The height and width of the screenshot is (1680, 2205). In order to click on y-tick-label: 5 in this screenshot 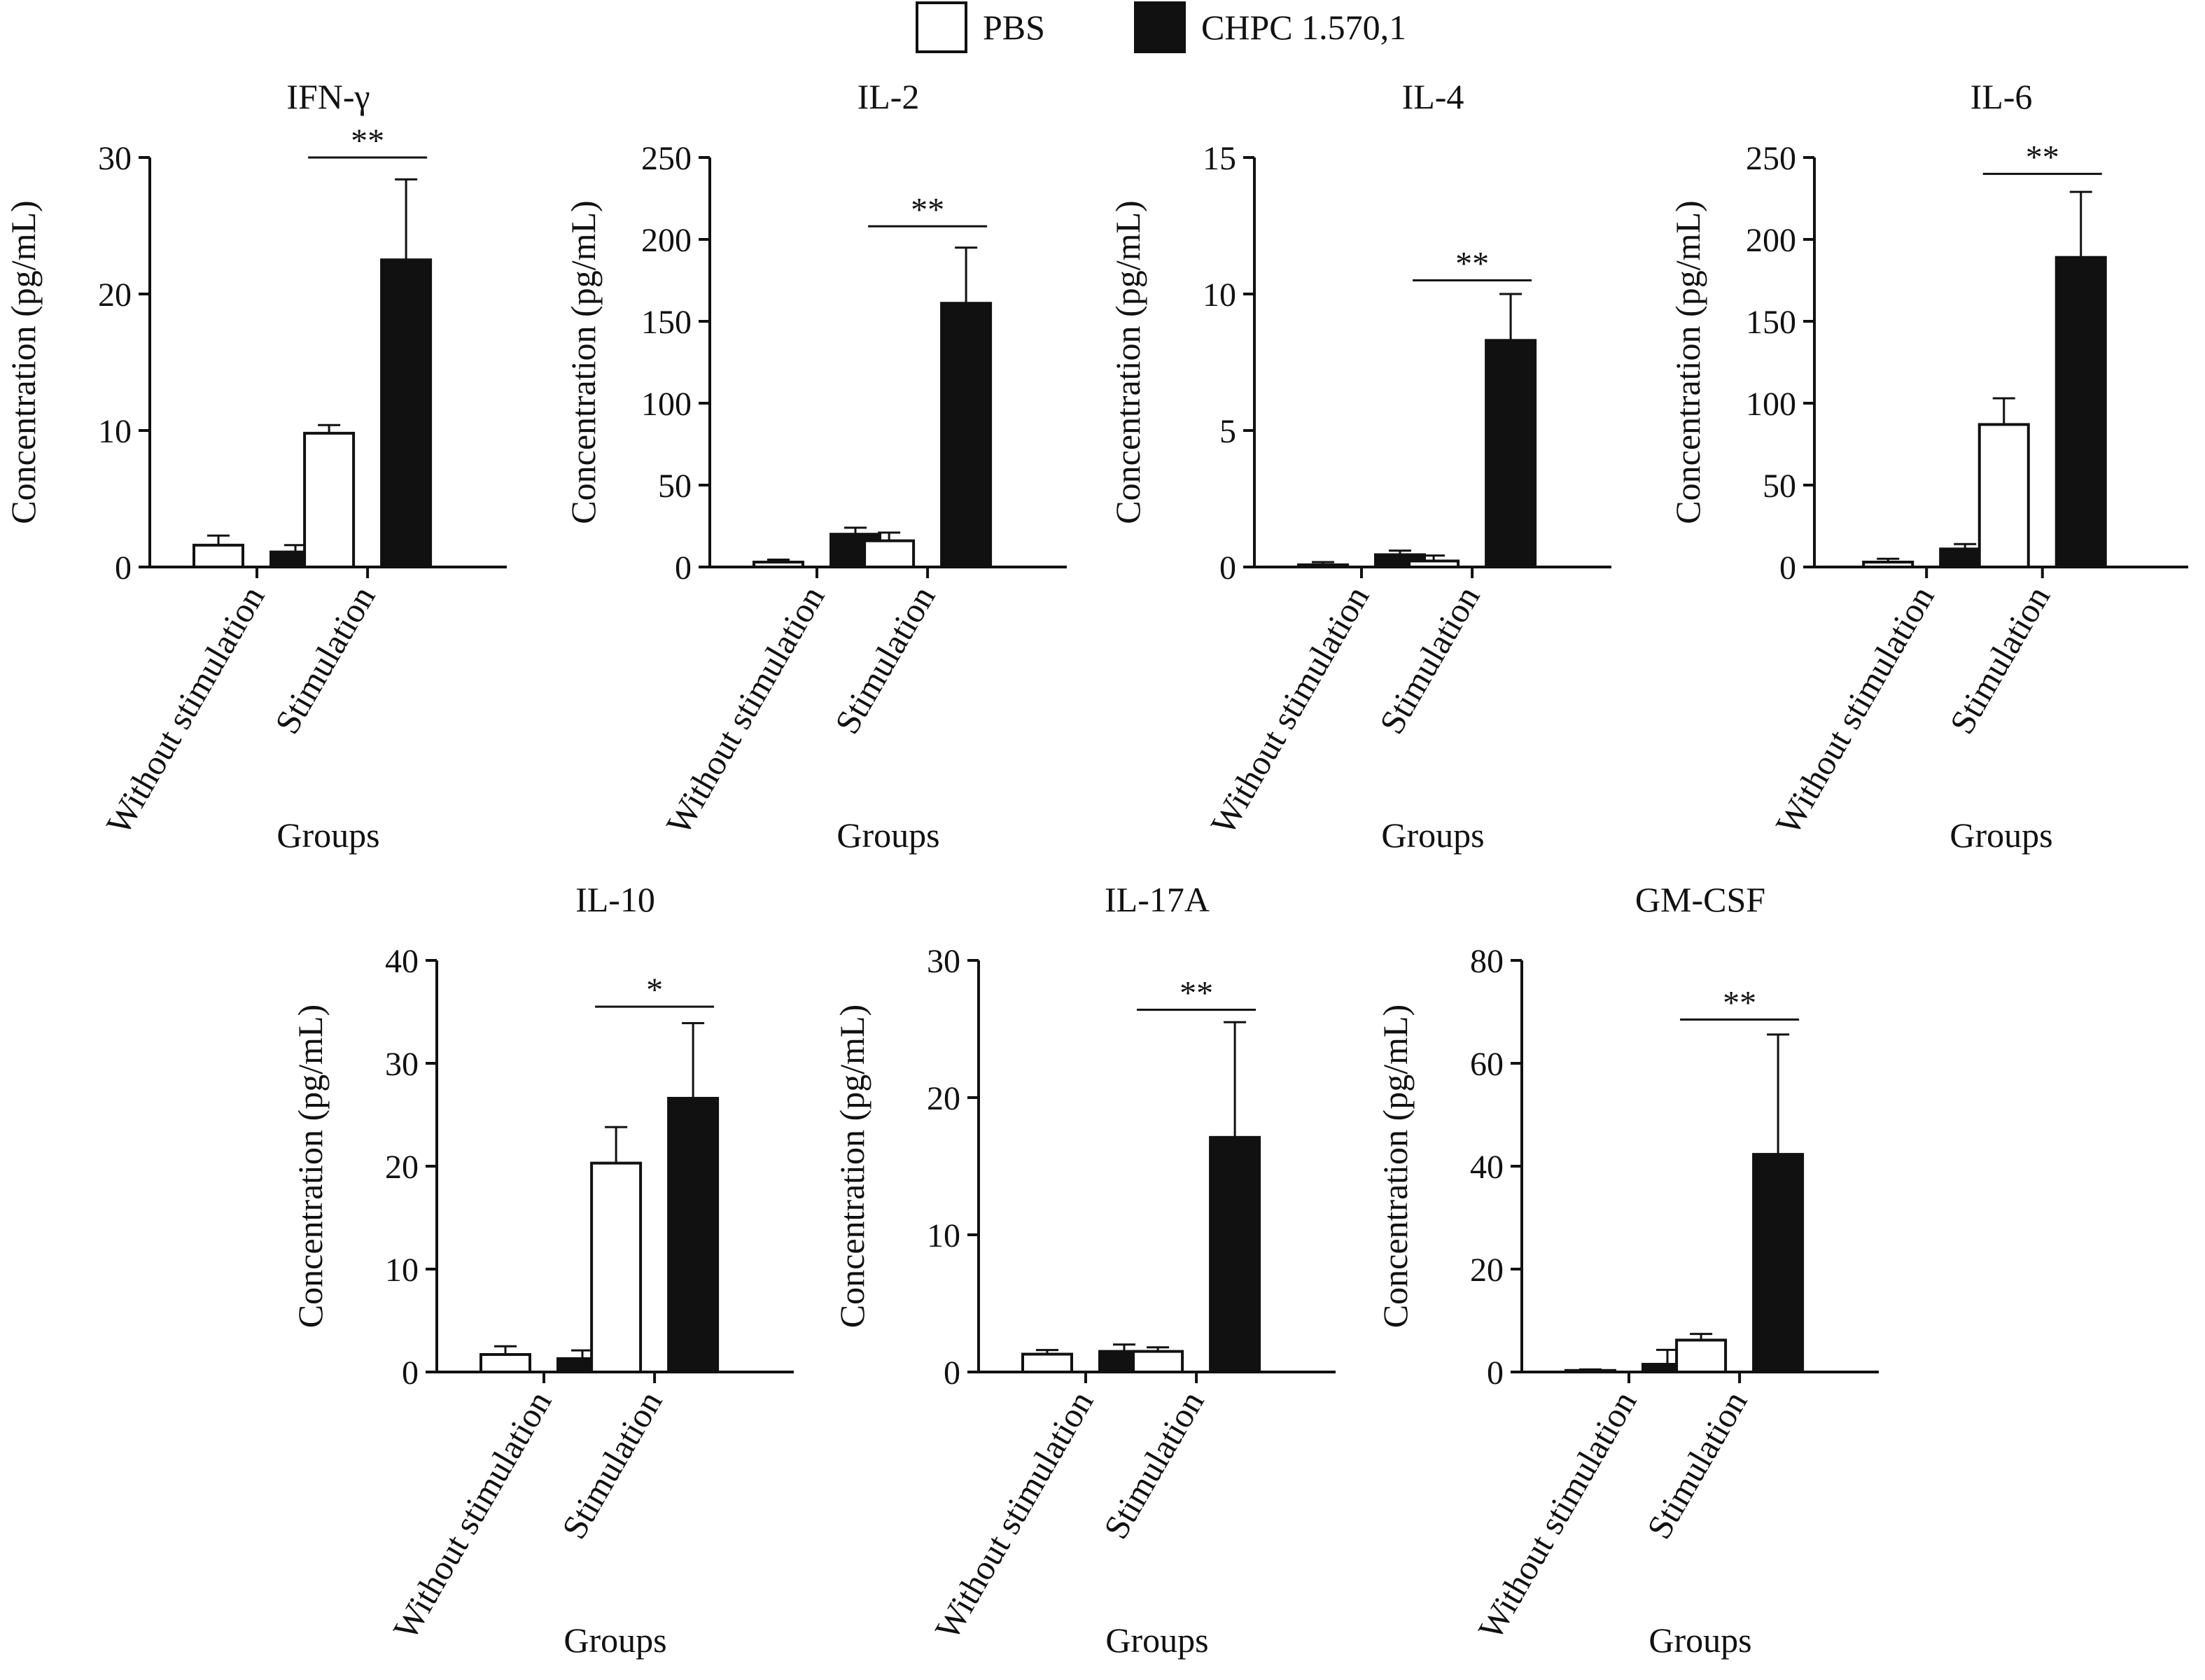, I will do `click(1227, 431)`.